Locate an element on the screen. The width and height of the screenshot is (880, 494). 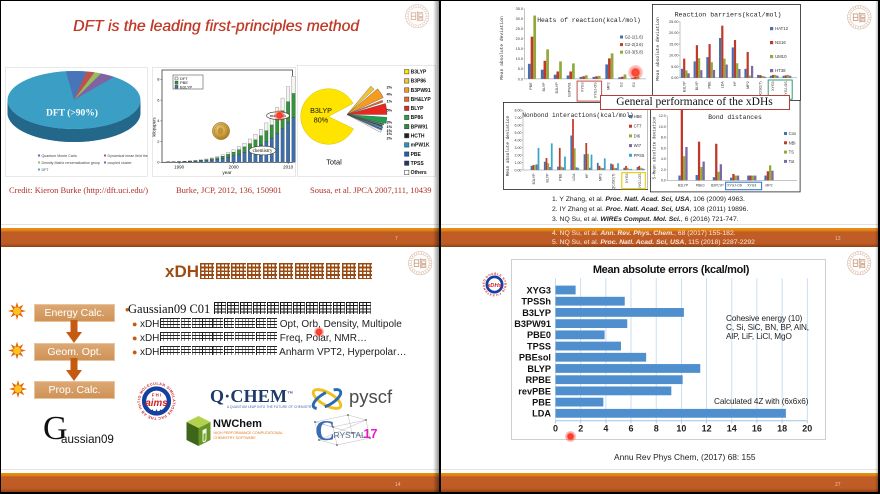
svg-text: 2% is located at coordinates (390, 138).